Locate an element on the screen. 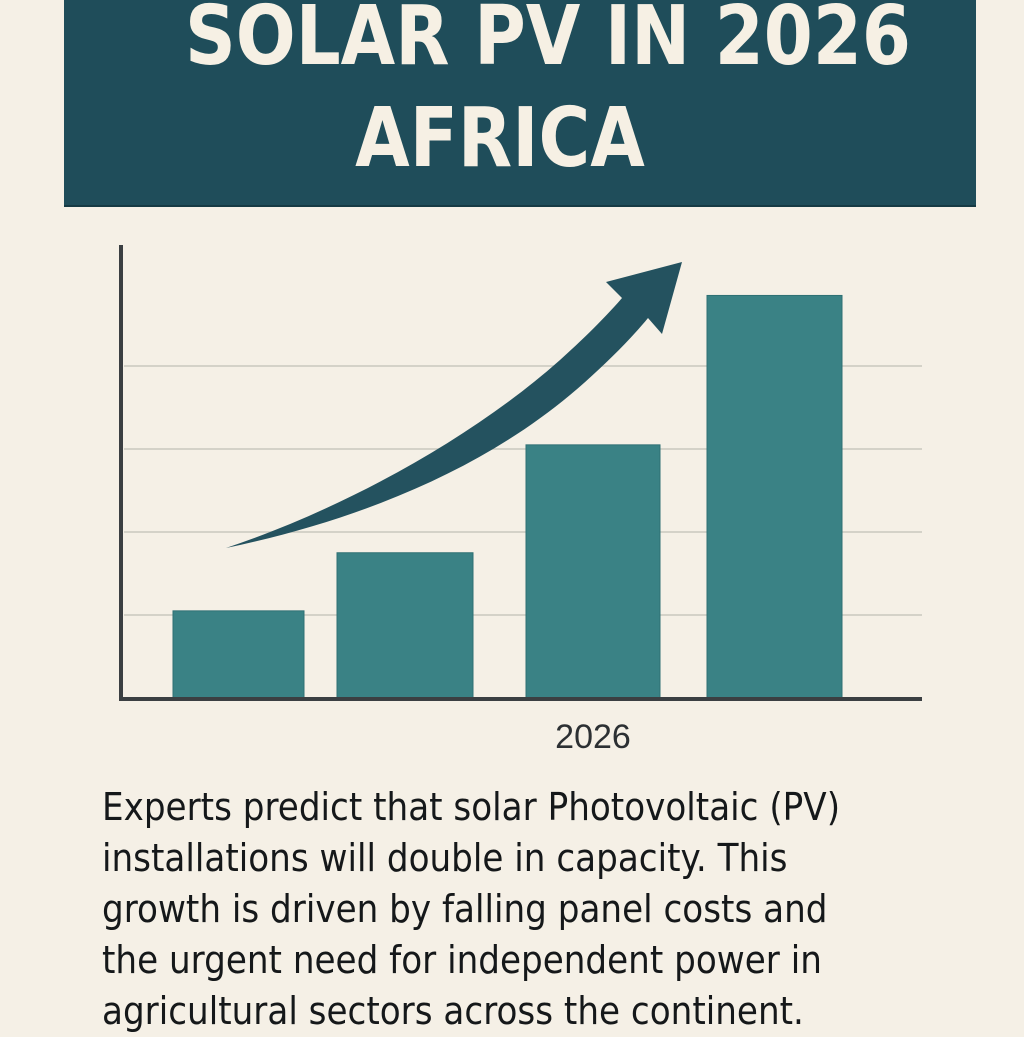 Image resolution: width=1024 pixels, height=1037 pixels. x-axis-label: 2026 is located at coordinates (593, 737).